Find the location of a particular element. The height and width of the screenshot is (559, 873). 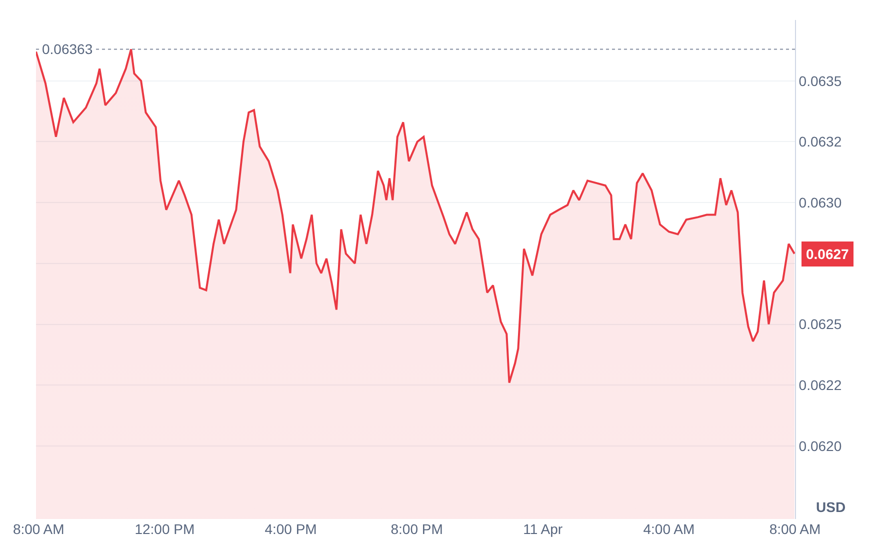

text: 0.0627 is located at coordinates (828, 254).